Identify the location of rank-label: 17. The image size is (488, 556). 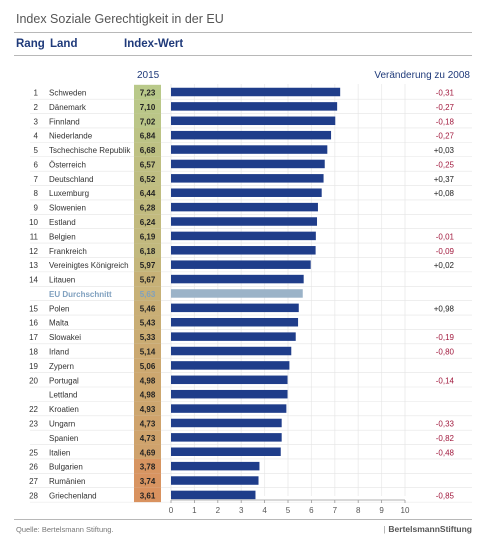
(33, 337).